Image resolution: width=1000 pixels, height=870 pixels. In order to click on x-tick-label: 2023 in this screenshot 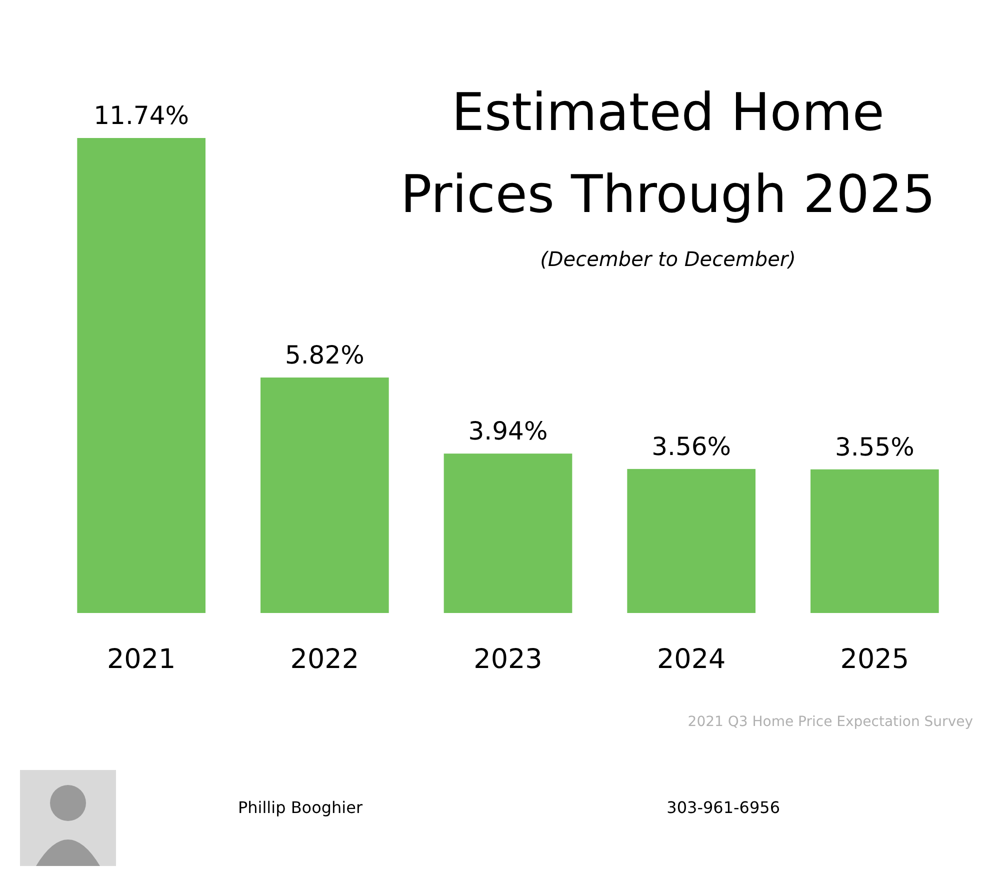, I will do `click(508, 659)`.